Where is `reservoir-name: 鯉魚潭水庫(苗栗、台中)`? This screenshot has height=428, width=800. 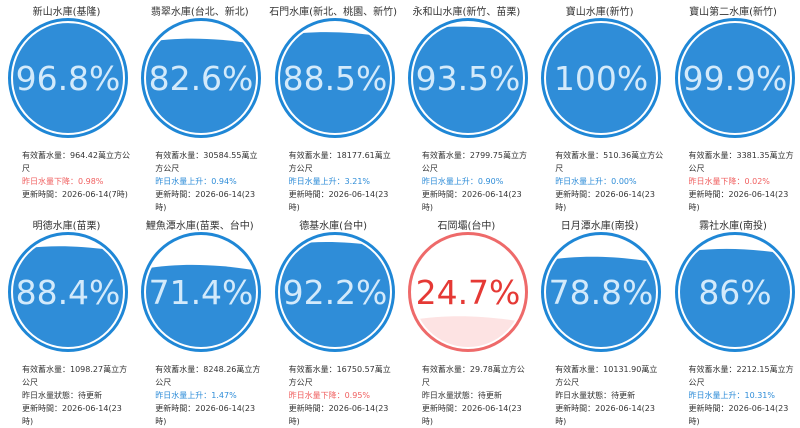 reservoir-name: 鯉魚潭水庫(苗栗、台中) is located at coordinates (199, 226).